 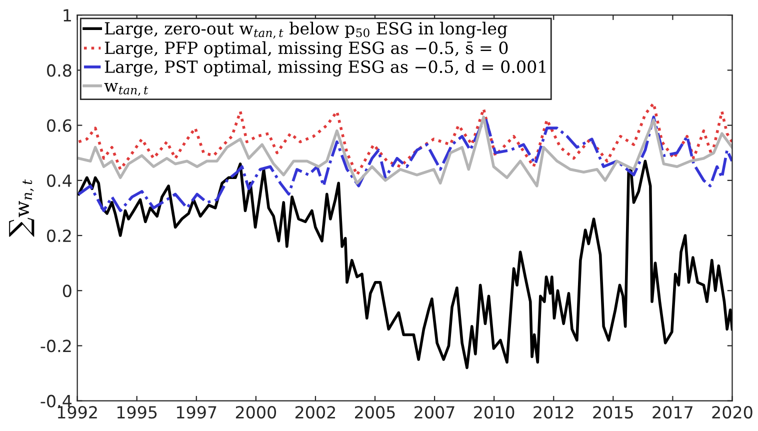 What do you see at coordinates (137, 412) in the screenshot?
I see `x-tick-label: 1995` at bounding box center [137, 412].